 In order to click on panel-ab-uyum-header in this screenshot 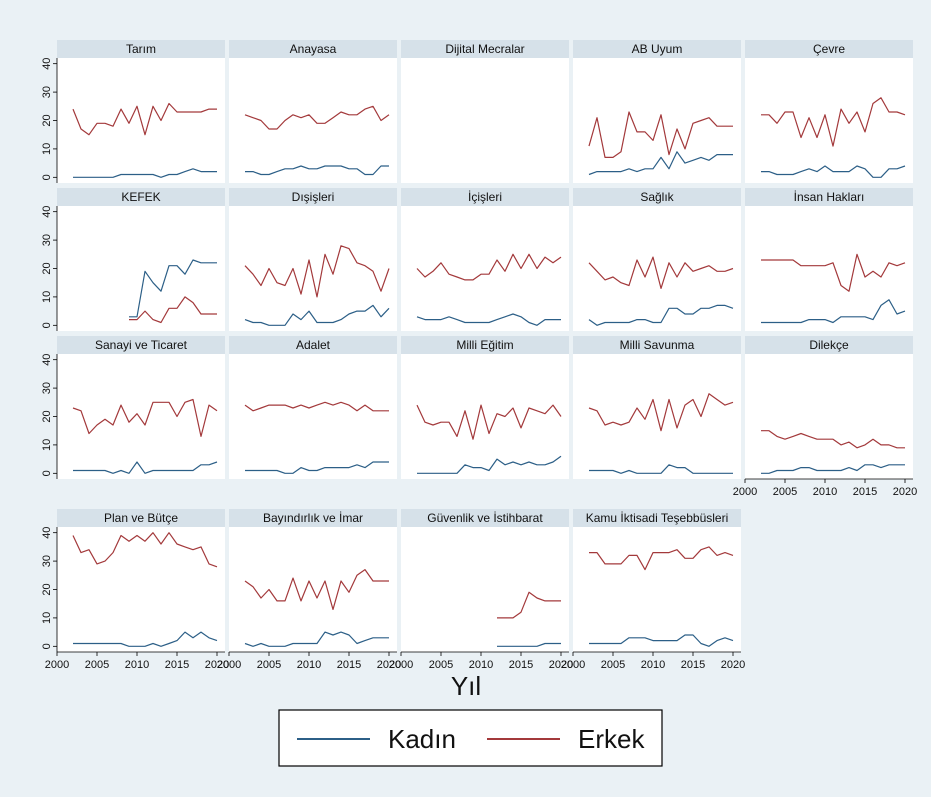, I will do `click(657, 49)`.